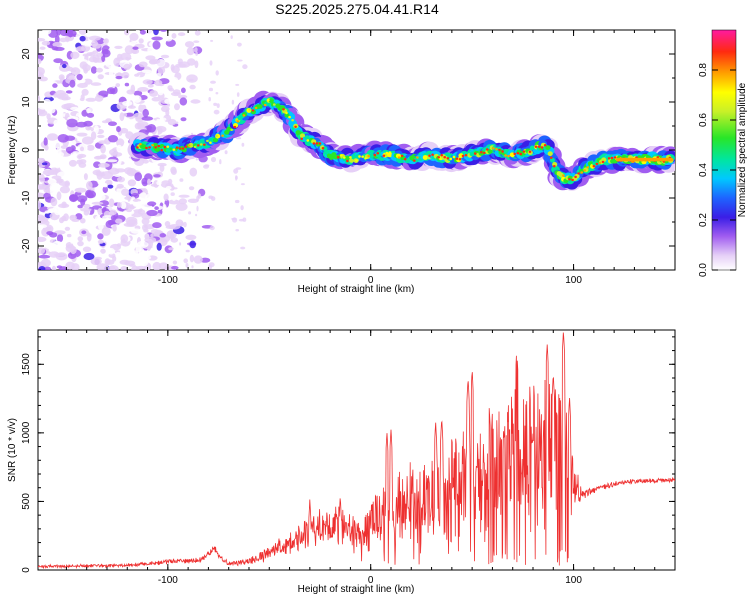 This screenshot has width=750, height=600. What do you see at coordinates (703, 170) in the screenshot?
I see `colorbar-tick-label: 0.4` at bounding box center [703, 170].